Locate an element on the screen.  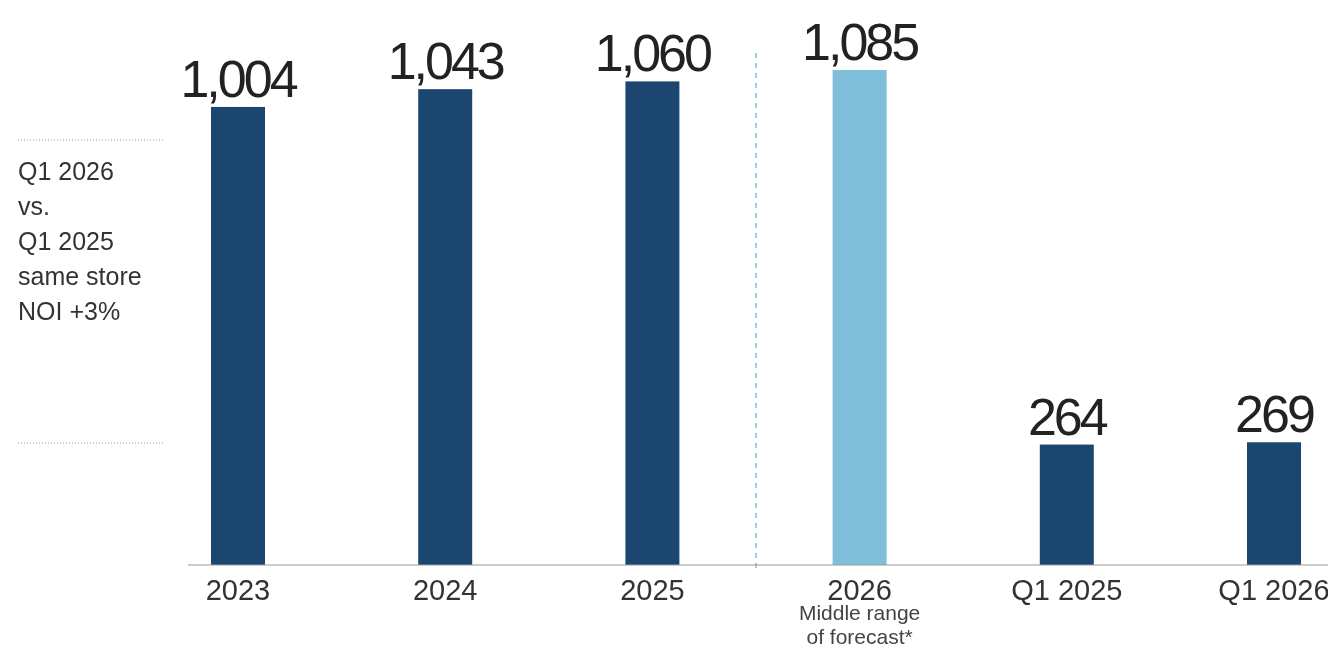
x-tick-label: 2024 is located at coordinates (445, 590).